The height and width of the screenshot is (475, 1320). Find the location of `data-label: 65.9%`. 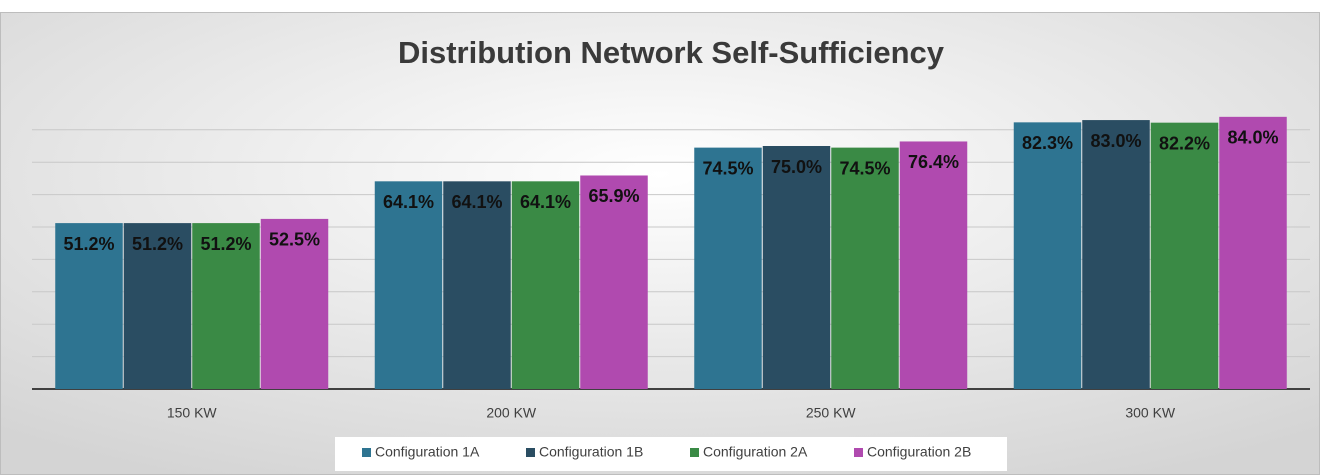

data-label: 65.9% is located at coordinates (613, 196).